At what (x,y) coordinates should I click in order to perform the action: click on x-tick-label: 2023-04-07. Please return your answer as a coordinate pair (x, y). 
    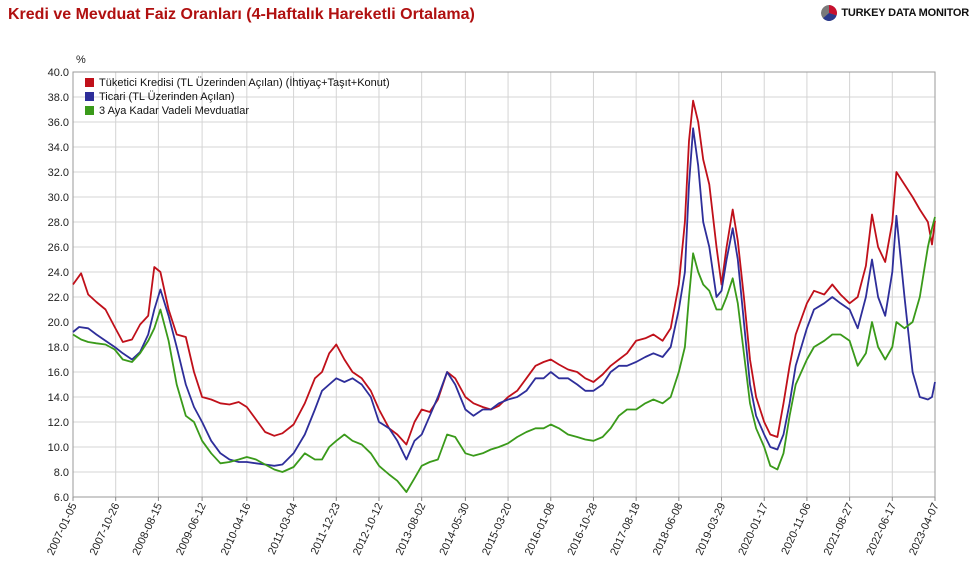
    Looking at the image, I should click on (924, 529).